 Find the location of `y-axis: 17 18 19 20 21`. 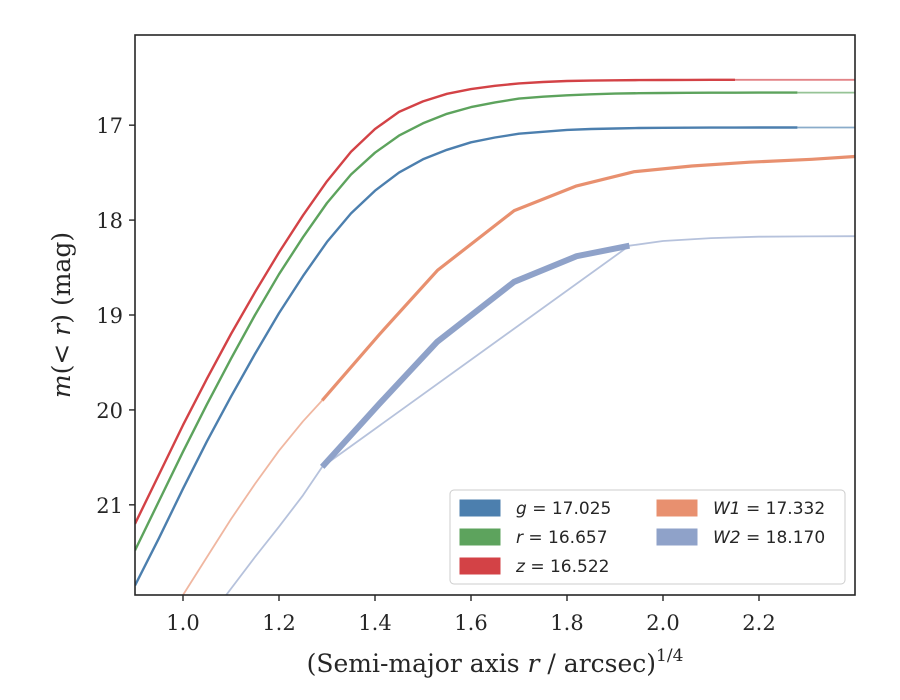

y-axis: 17 18 19 20 21 is located at coordinates (115, 316).